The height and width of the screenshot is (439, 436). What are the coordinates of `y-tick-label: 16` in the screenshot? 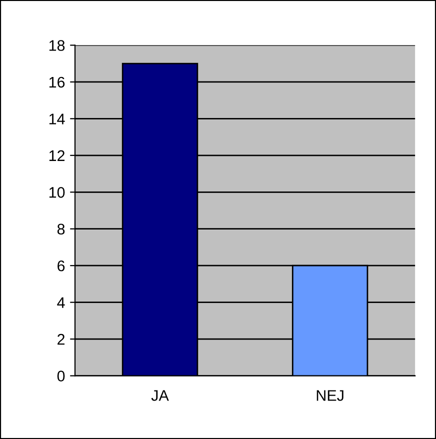 It's located at (57, 82).